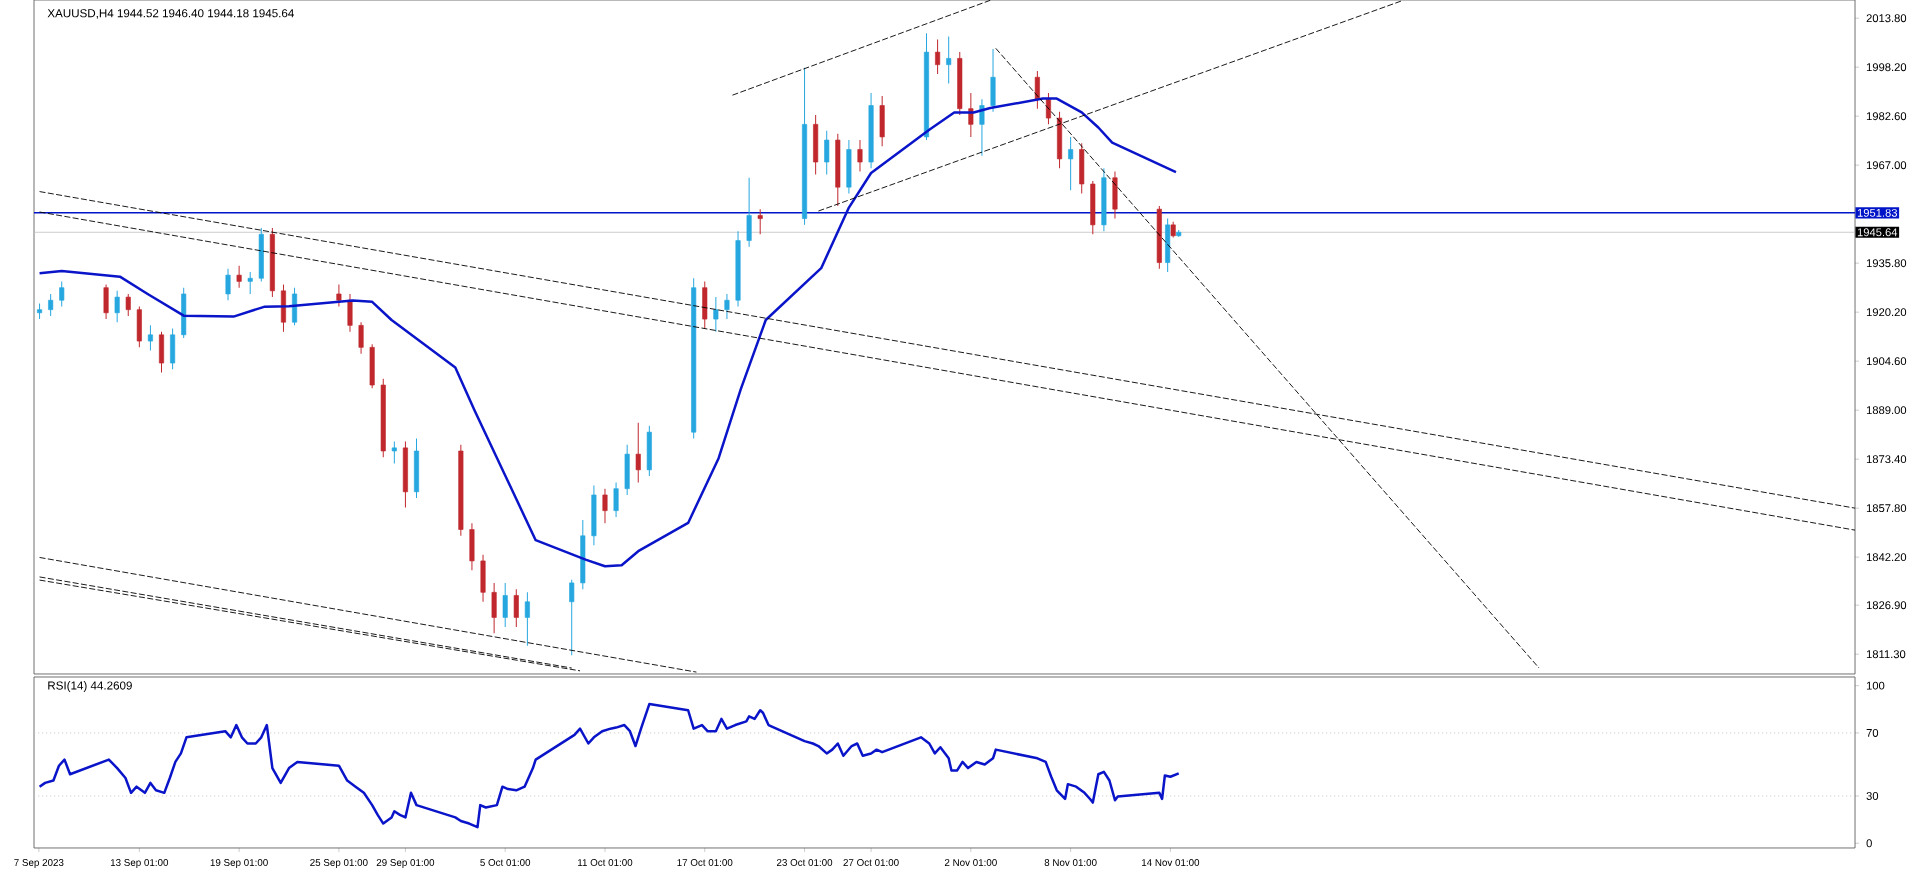  Describe the element at coordinates (1875, 685) in the screenshot. I see `y-tick-label: 100` at that location.